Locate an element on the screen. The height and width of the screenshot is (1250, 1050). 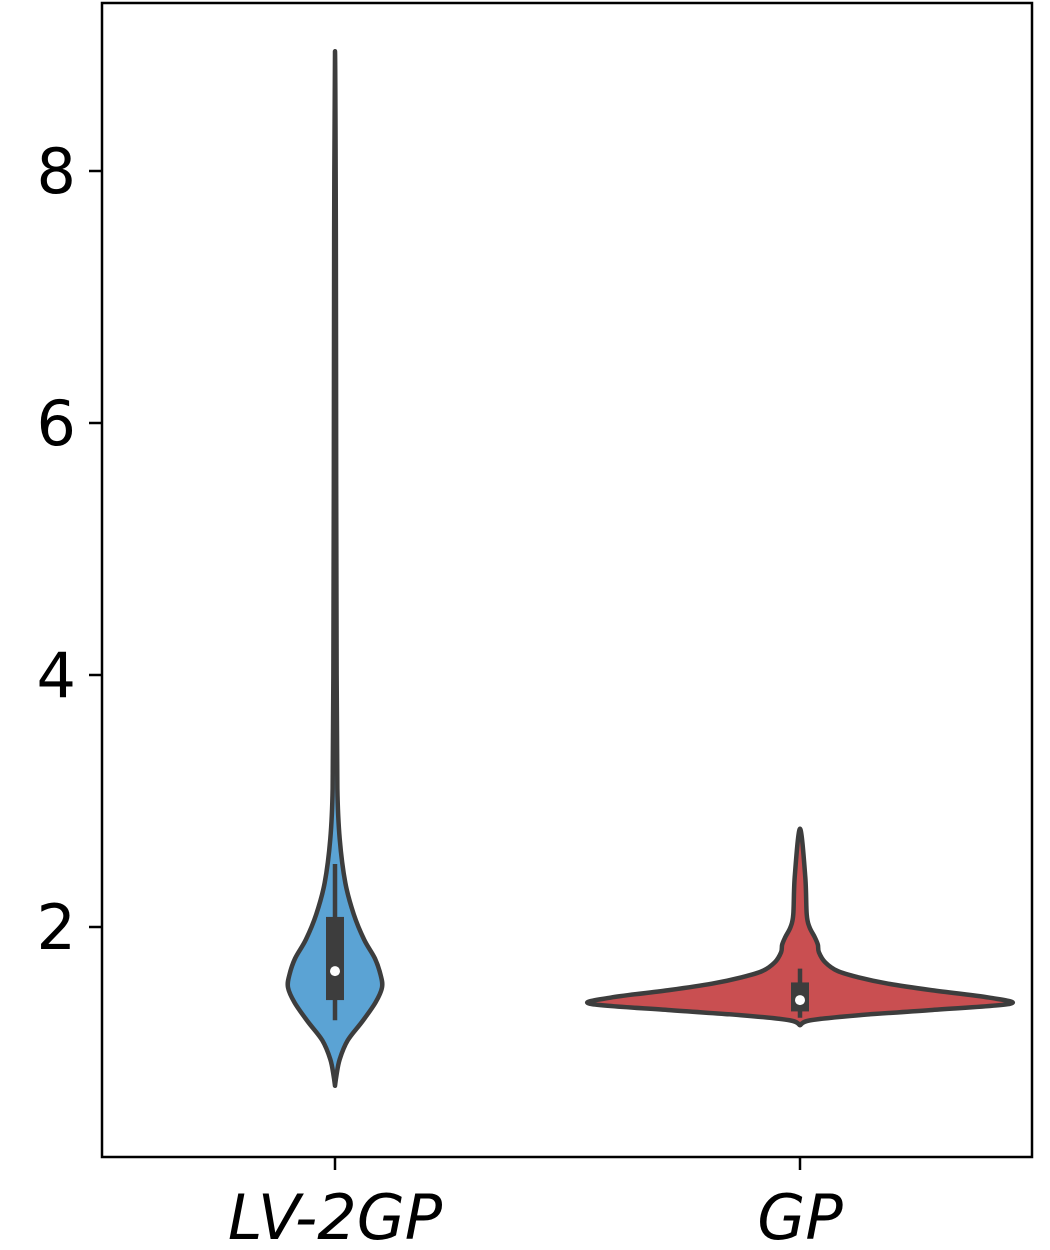
violin-gp is located at coordinates (800, 927).